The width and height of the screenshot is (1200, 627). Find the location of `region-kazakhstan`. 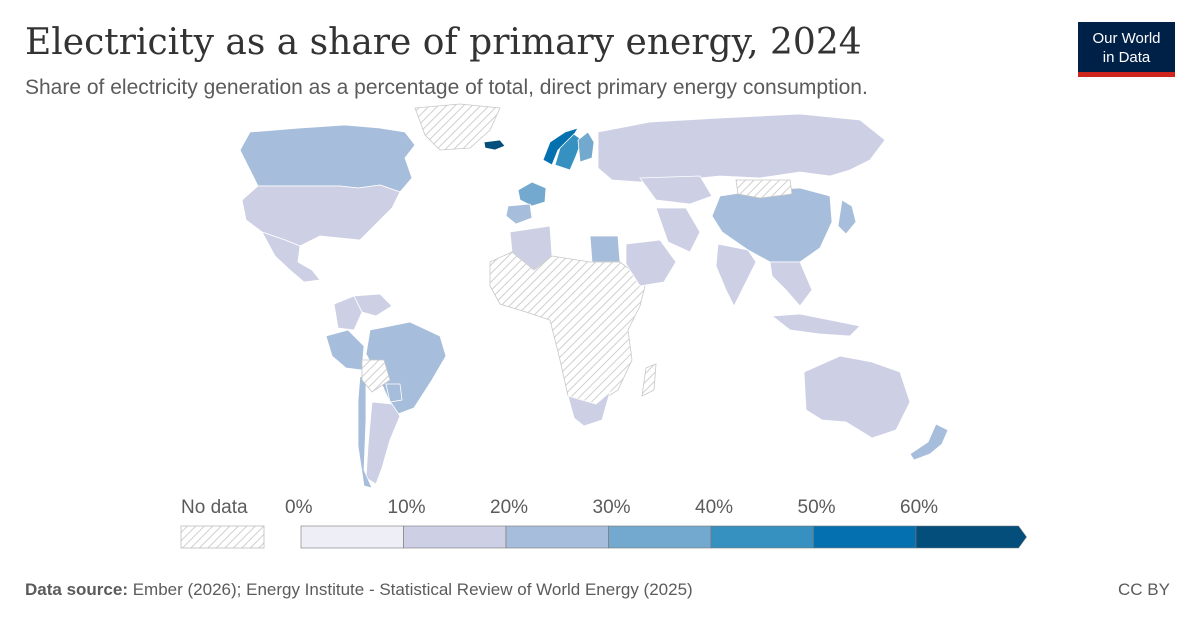

region-kazakhstan is located at coordinates (676, 190).